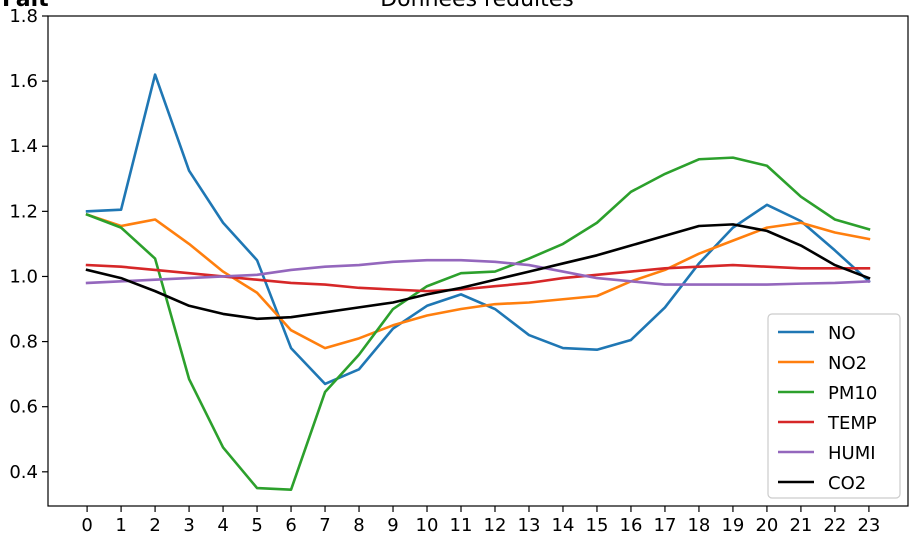 This screenshot has height=542, width=916. Describe the element at coordinates (868, 525) in the screenshot. I see `x-tick-label: 23` at that location.